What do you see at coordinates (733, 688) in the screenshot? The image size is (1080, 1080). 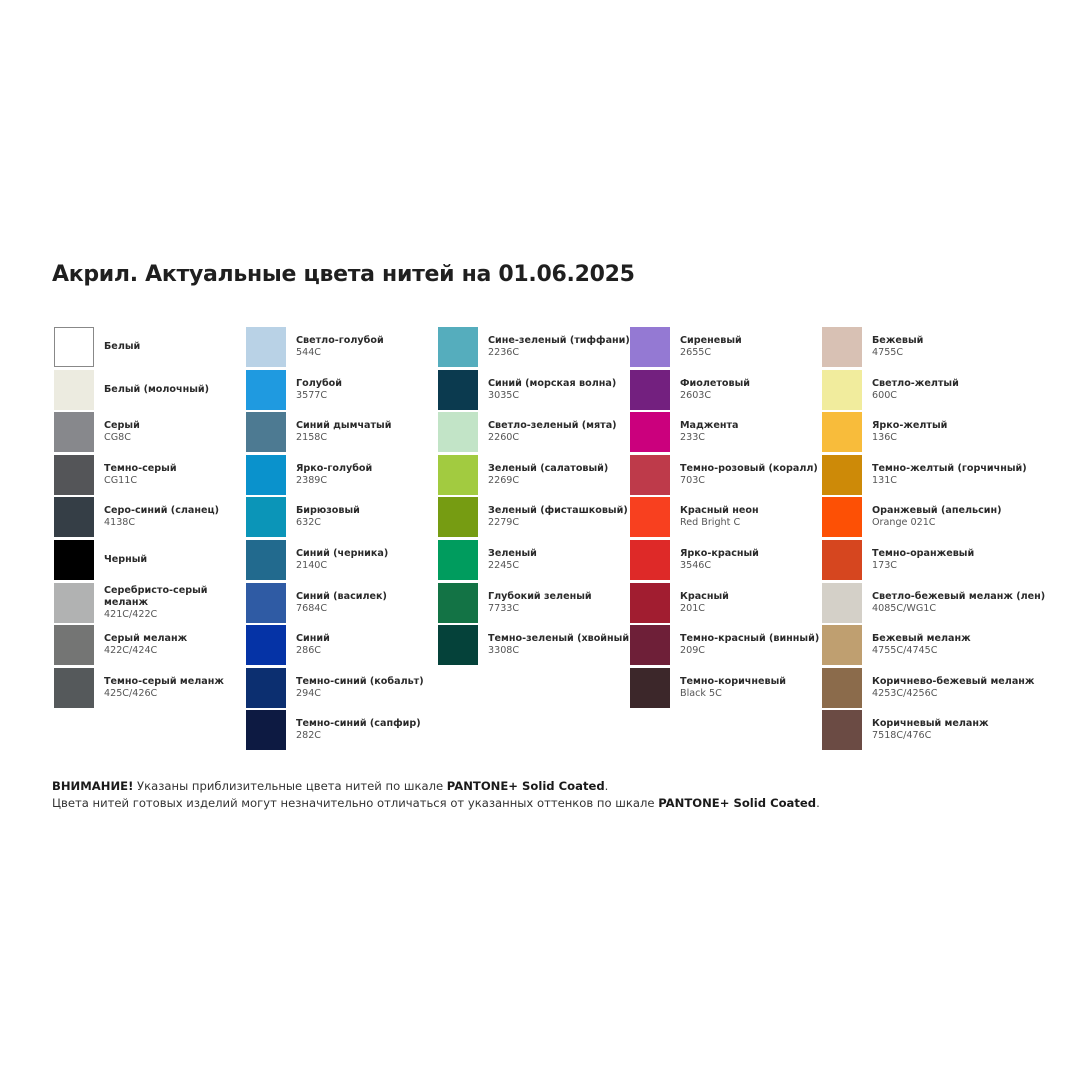 I see `color-label: Темно-коричневый Black 5C` at bounding box center [733, 688].